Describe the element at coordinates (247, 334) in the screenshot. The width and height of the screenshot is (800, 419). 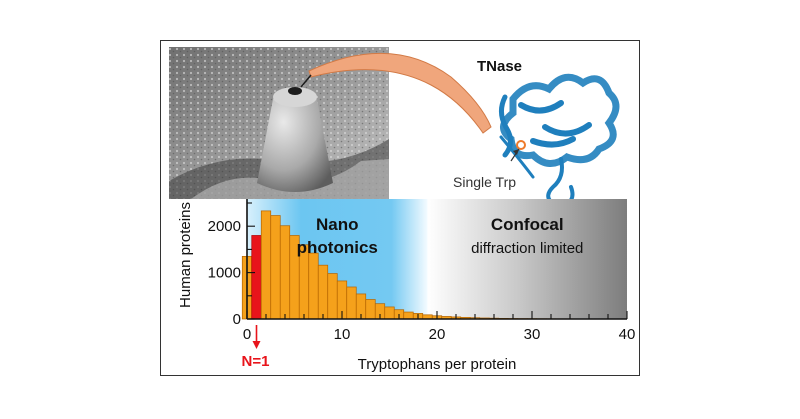
I see `x-tick-label-0: 0` at that location.